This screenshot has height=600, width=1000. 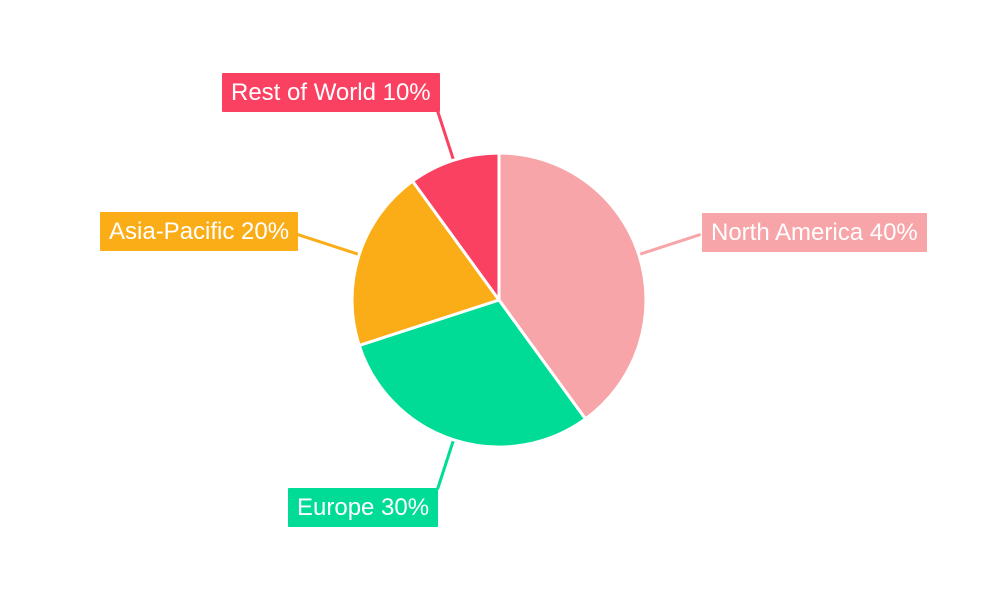 I want to click on leader-line-europe, so click(x=446, y=463).